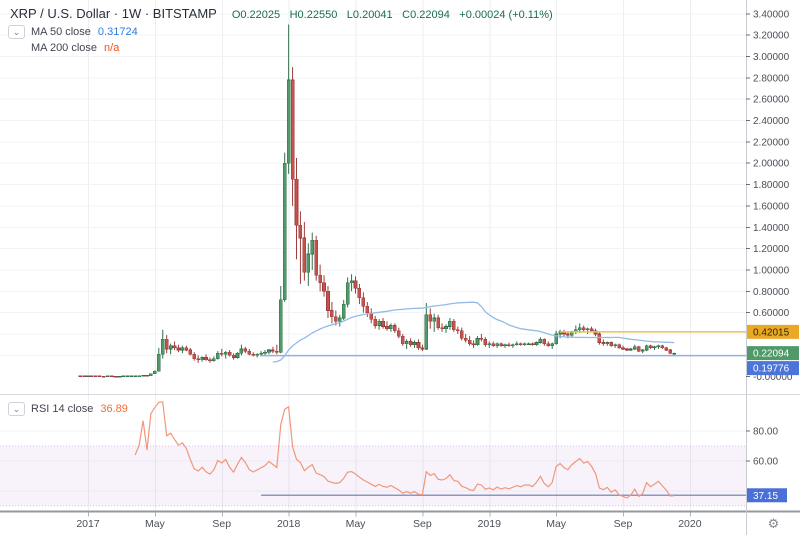 This screenshot has height=535, width=800. I want to click on legend-ma50-row: ⌄ MA 50 close 0.31724, so click(73, 32).